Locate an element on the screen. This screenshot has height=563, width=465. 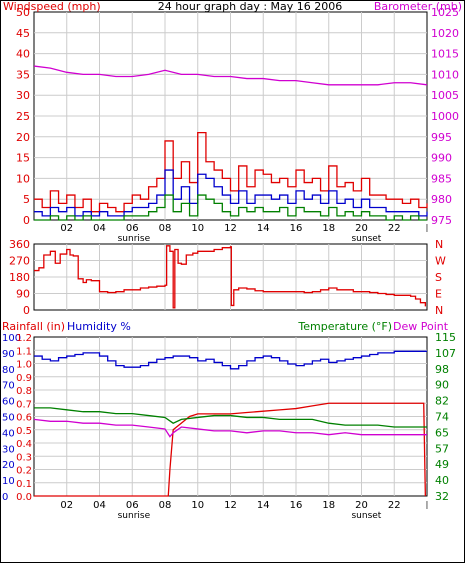
wind-x-tick-label: 10 is located at coordinates (197, 228).